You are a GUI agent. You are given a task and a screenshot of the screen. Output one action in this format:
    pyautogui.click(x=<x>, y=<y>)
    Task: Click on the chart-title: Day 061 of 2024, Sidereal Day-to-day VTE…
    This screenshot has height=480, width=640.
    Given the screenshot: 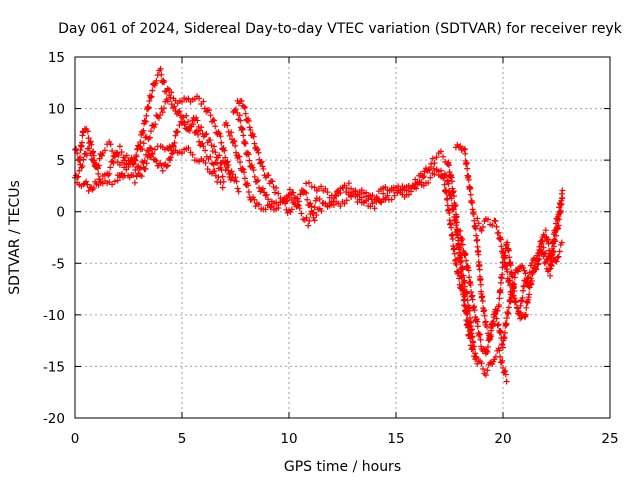 What is the action you would take?
    pyautogui.click(x=340, y=29)
    